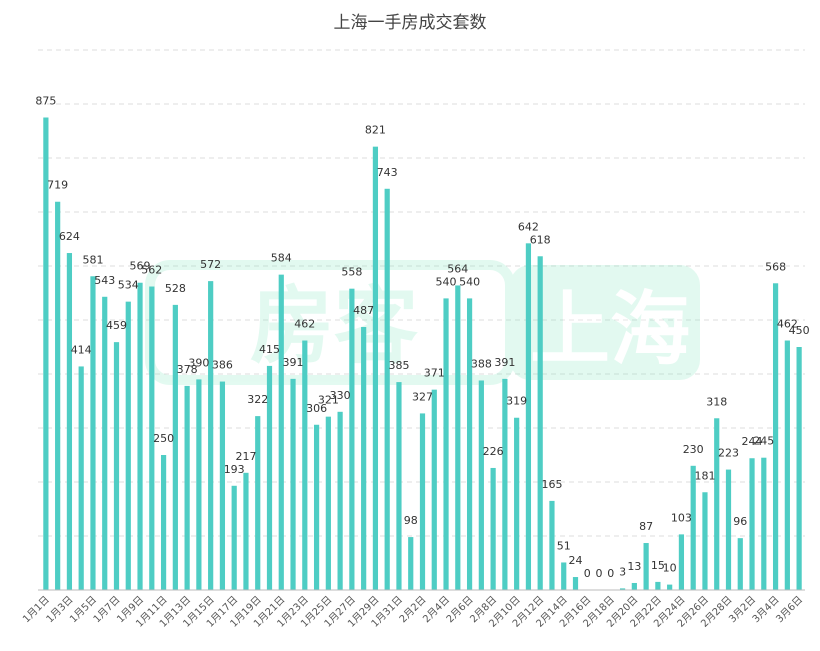 The width and height of the screenshot is (820, 651). I want to click on data-label: 584, so click(281, 258).